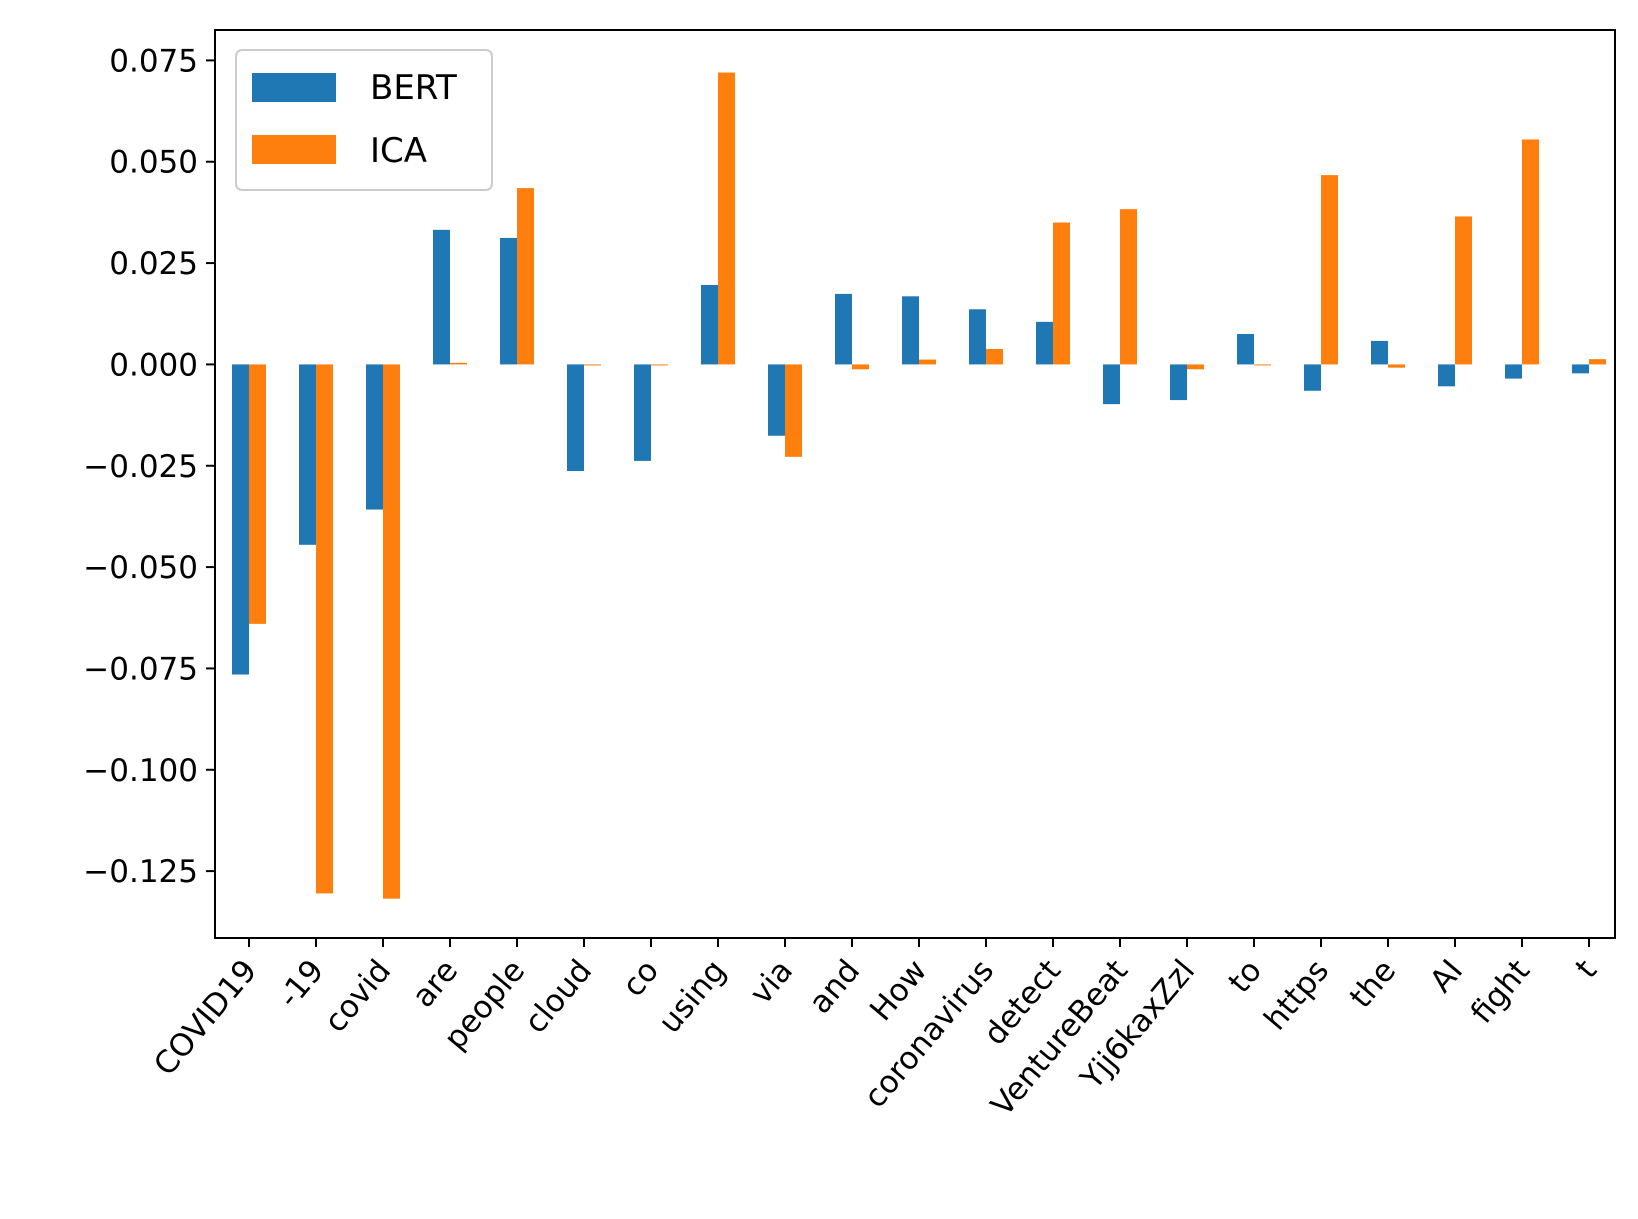 The height and width of the screenshot is (1219, 1638). I want to click on y-tick-label: −0.025, so click(140, 467).